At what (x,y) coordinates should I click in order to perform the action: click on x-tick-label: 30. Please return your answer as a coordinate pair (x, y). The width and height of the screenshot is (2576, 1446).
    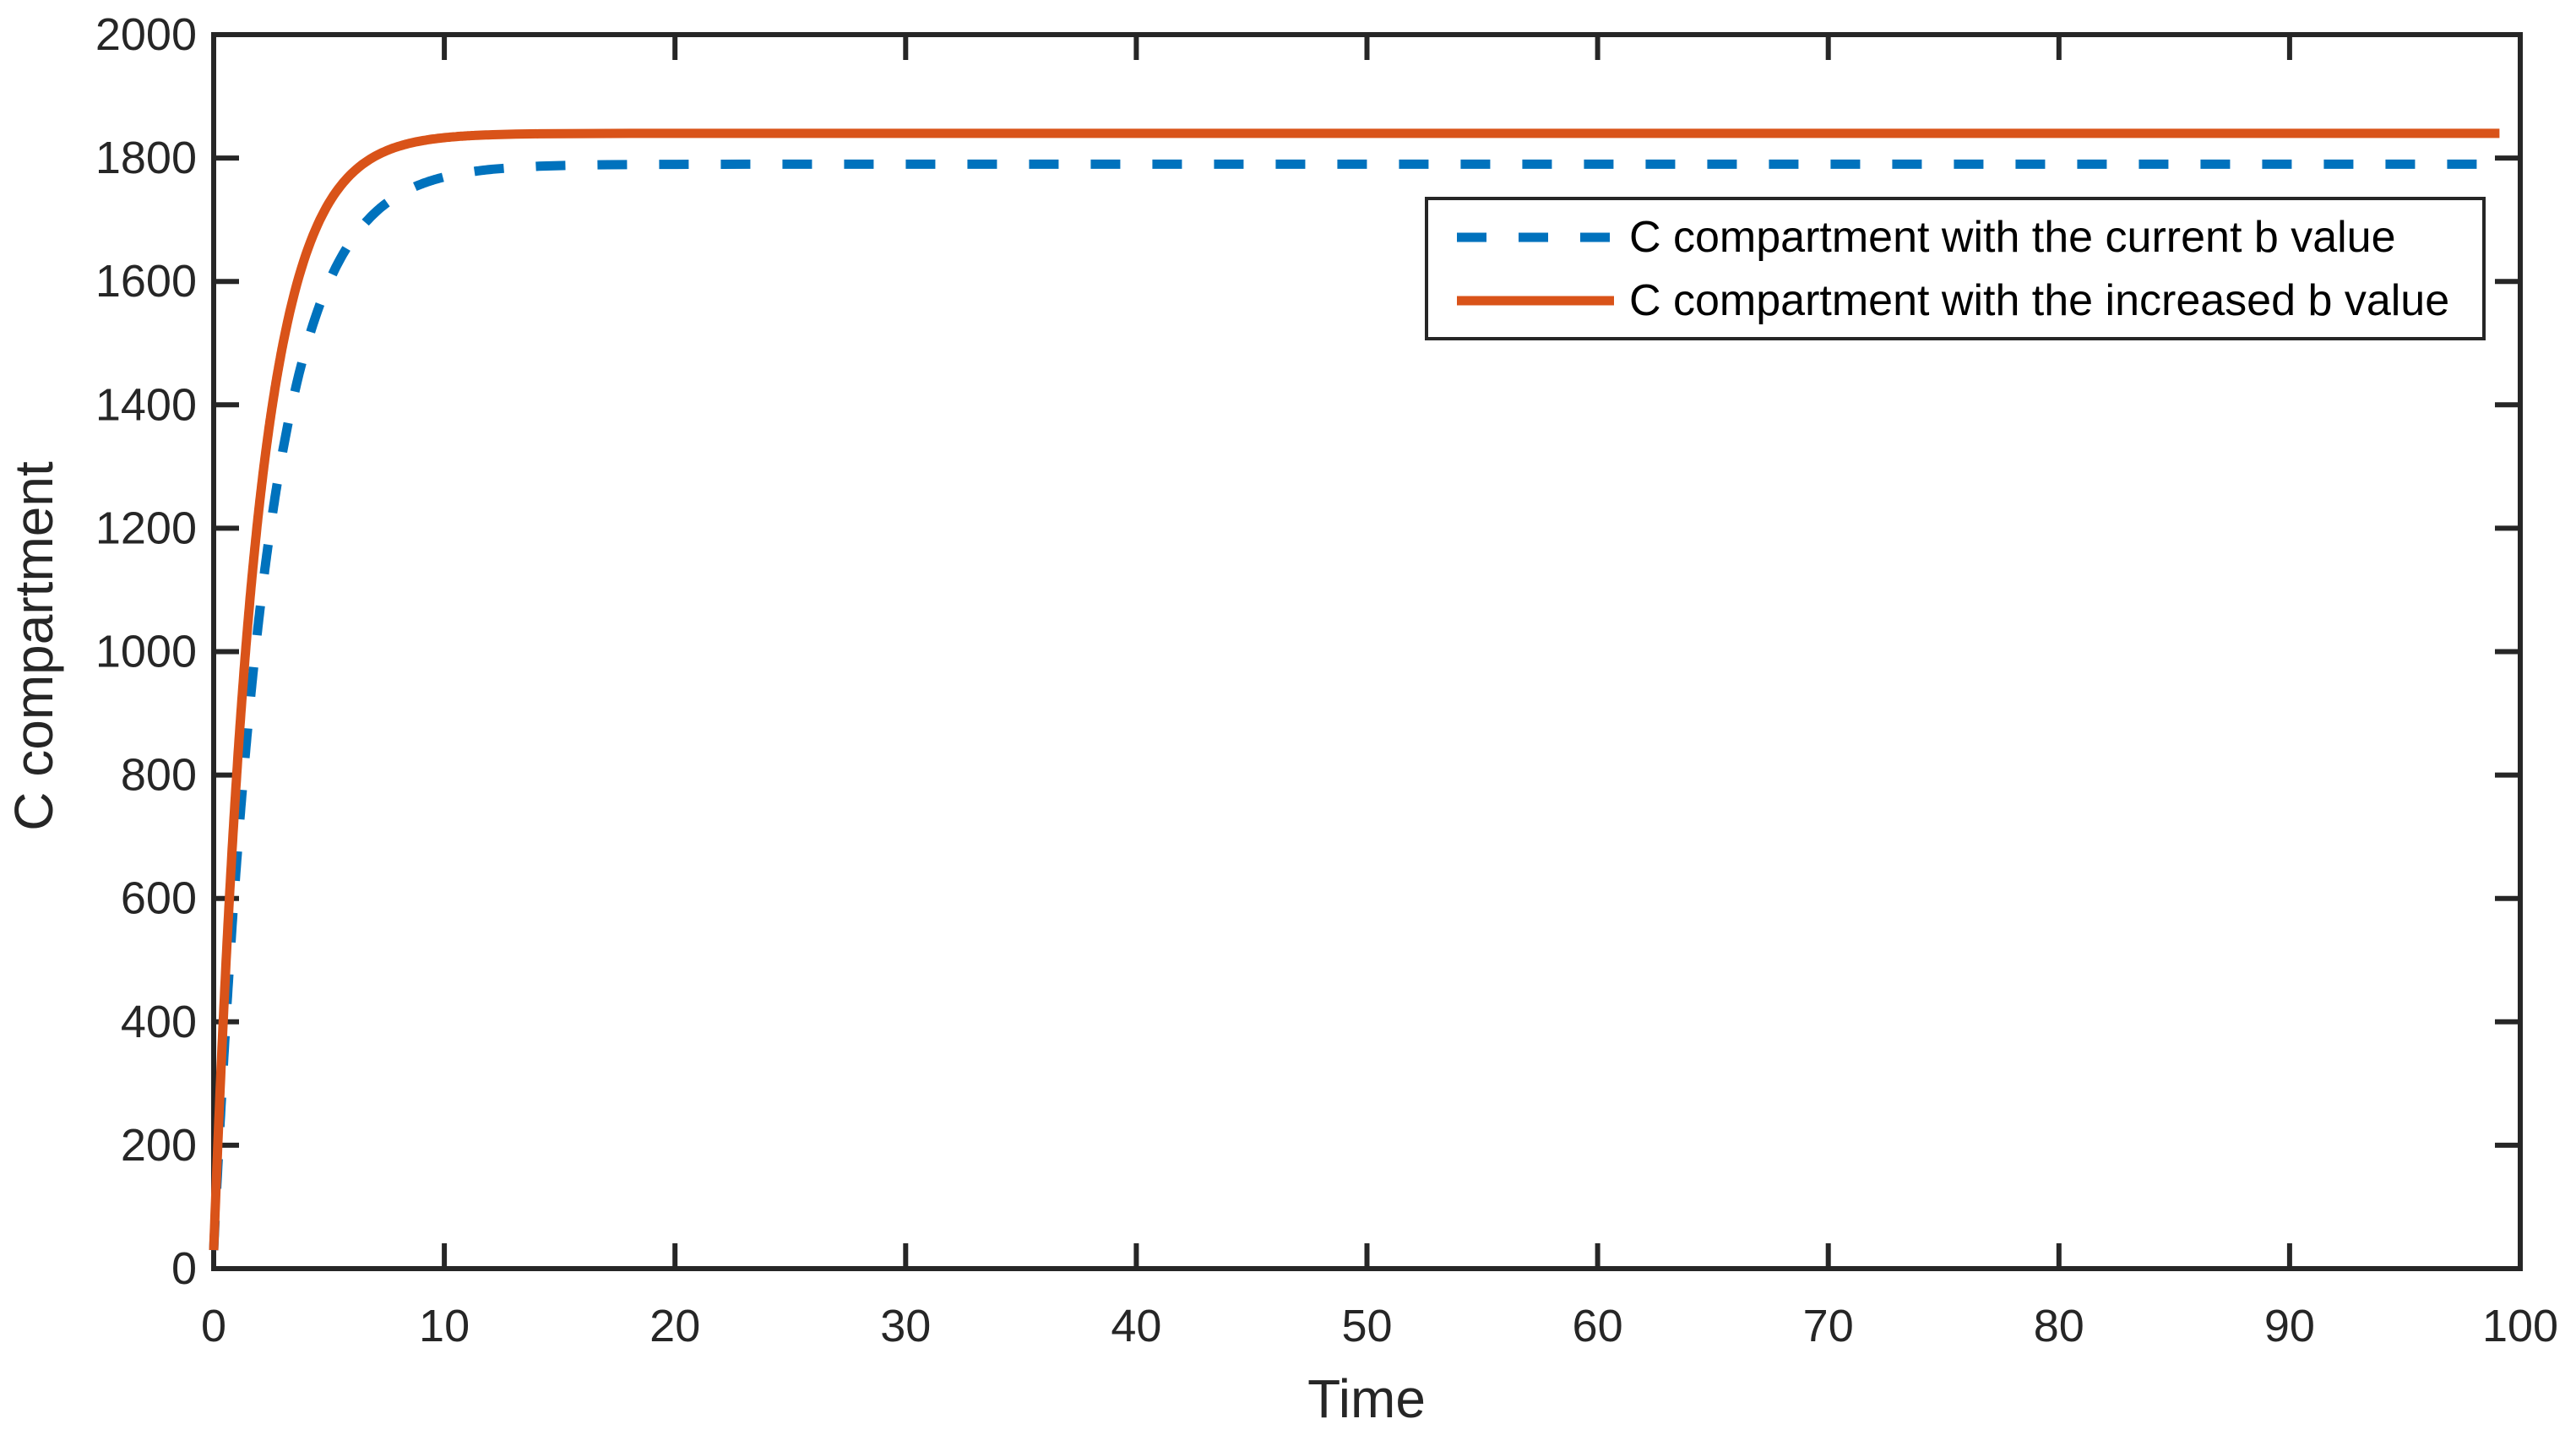
    Looking at the image, I should click on (905, 1326).